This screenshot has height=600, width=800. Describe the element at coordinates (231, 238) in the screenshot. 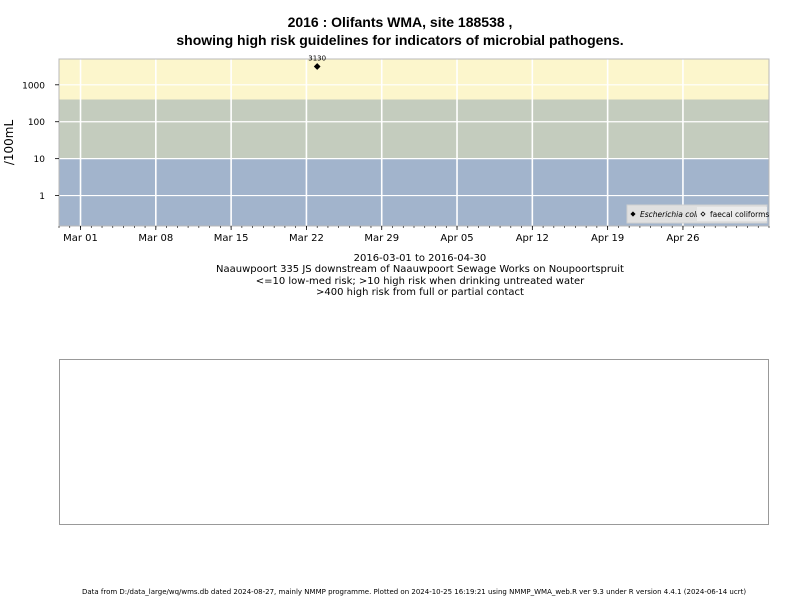

I see `x-tick-label: Mar 15` at that location.